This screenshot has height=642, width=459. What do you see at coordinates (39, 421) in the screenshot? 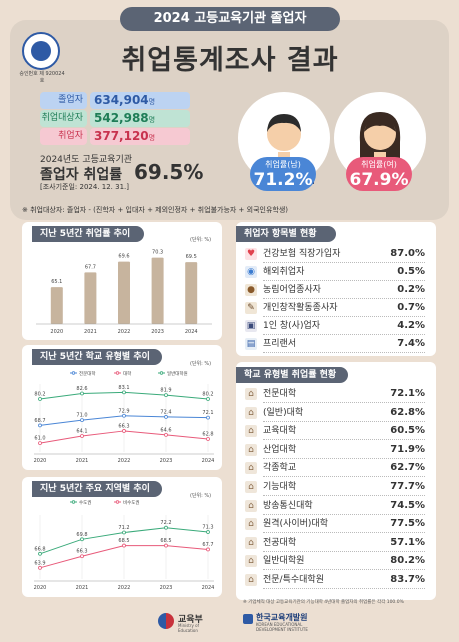
I see `school-point-label: 68.7` at bounding box center [39, 421].